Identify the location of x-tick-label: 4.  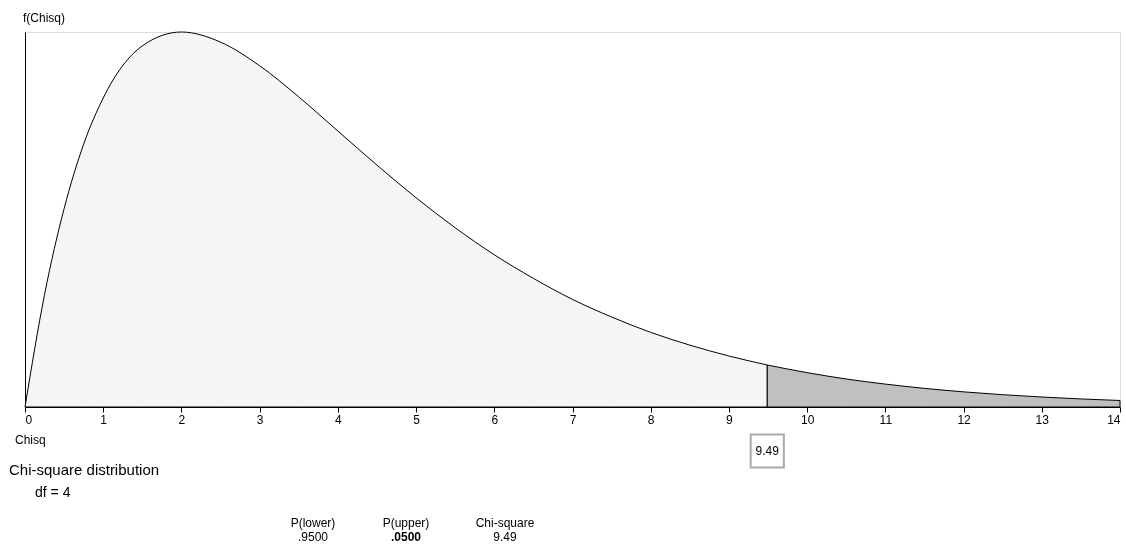
(339, 419).